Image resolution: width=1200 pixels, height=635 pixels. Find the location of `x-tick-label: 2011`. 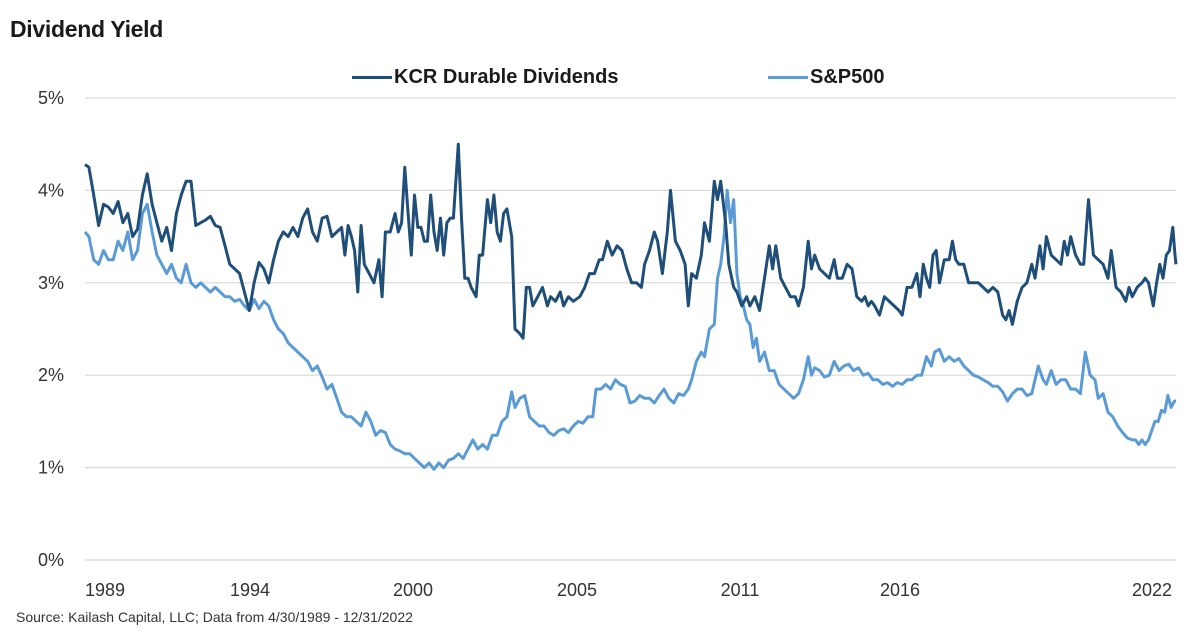

x-tick-label: 2011 is located at coordinates (740, 590).